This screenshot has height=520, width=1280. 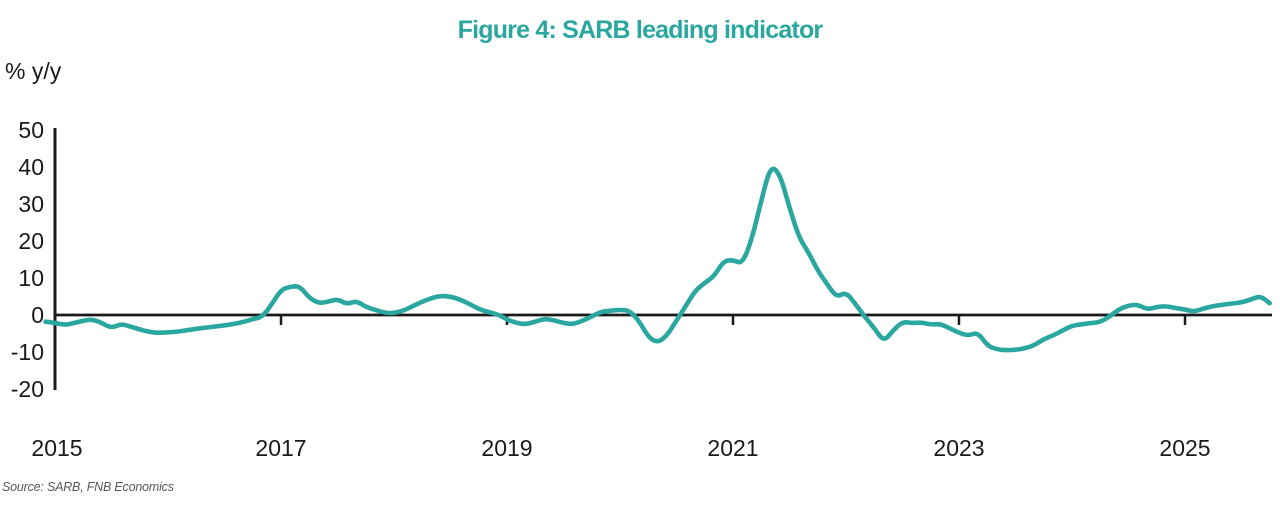 What do you see at coordinates (27, 389) in the screenshot?
I see `y-tick-label: -20` at bounding box center [27, 389].